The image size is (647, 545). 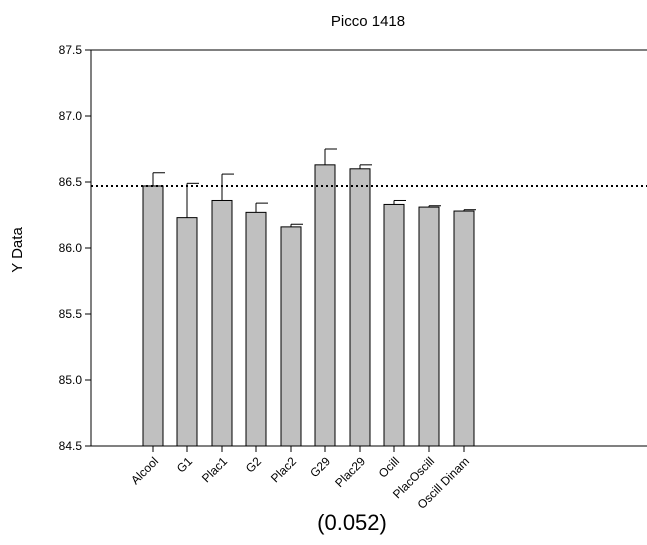 What do you see at coordinates (17, 250) in the screenshot?
I see `y-axis-label: Y Data` at bounding box center [17, 250].